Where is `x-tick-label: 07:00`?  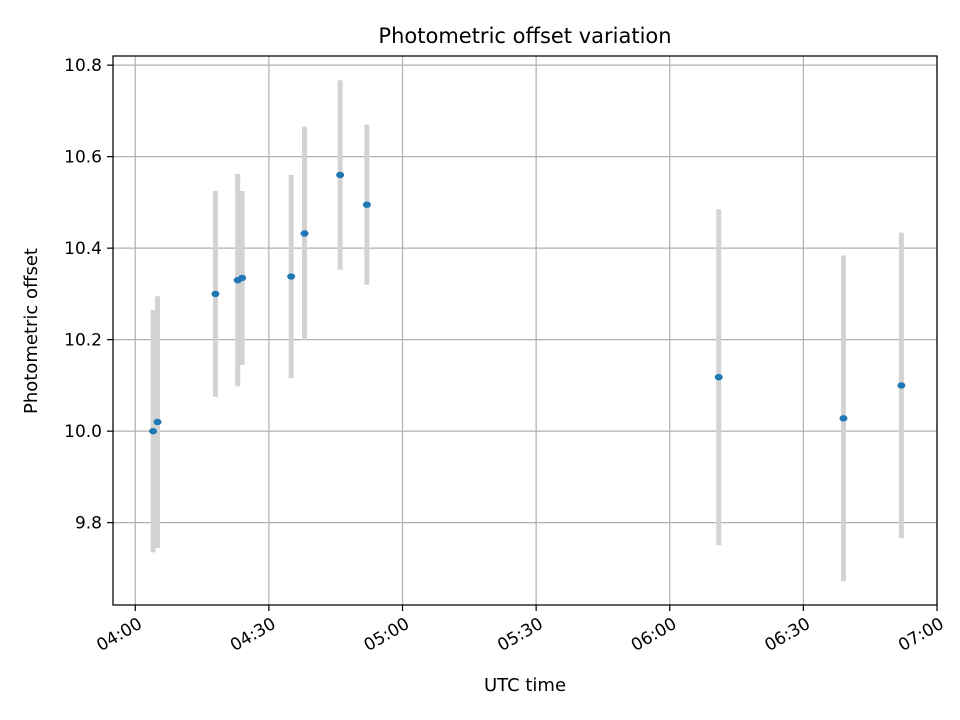 x-tick-label: 07:00 is located at coordinates (921, 635).